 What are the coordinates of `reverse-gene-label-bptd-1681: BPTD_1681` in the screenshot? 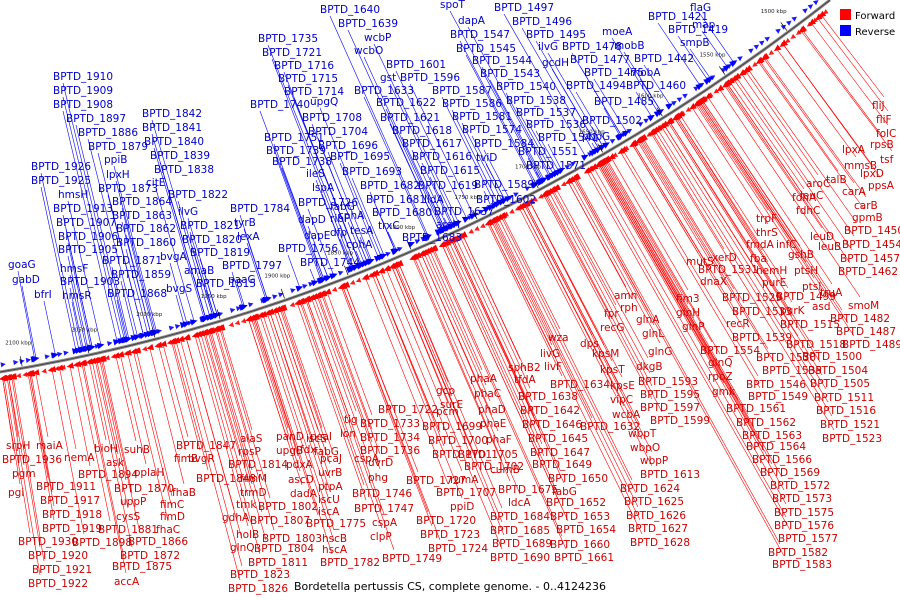 It's located at (396, 200).